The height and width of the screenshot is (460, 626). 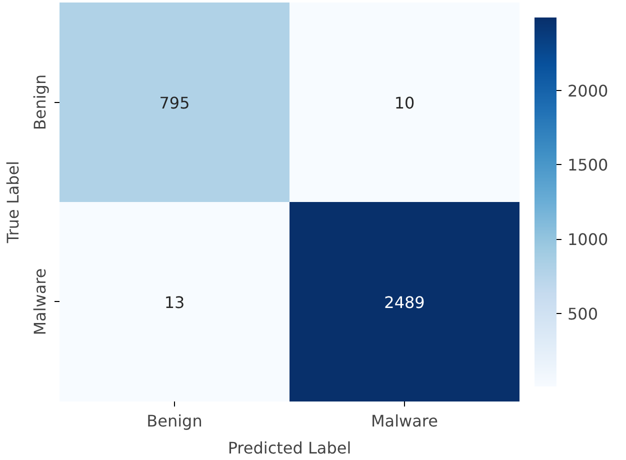 What do you see at coordinates (588, 90) in the screenshot?
I see `color-bar-label: 2000` at bounding box center [588, 90].